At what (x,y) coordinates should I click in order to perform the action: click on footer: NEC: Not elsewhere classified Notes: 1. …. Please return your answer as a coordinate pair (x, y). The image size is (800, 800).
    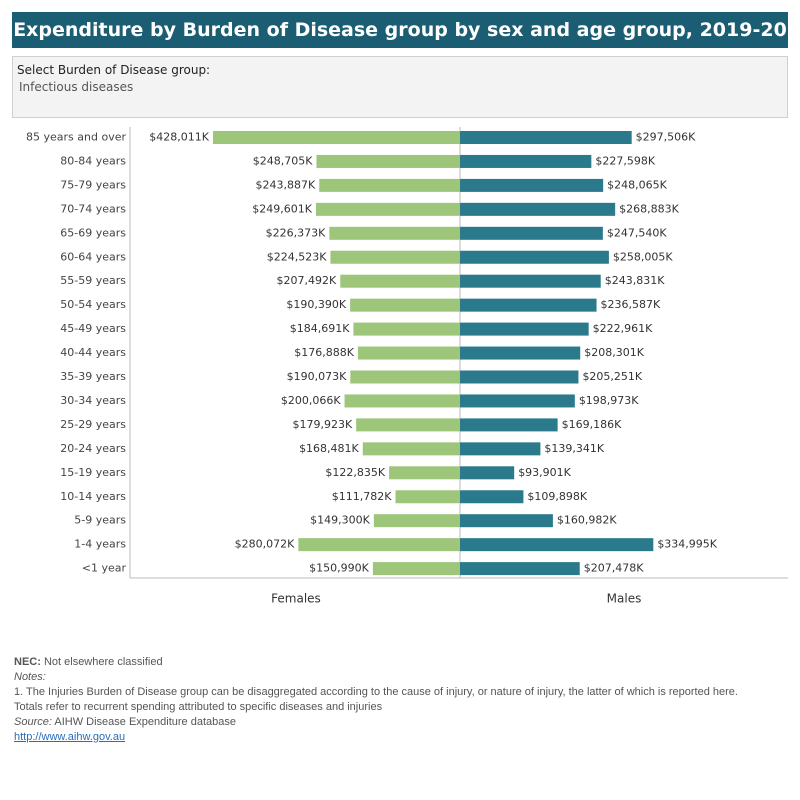
    Looking at the image, I should click on (404, 700).